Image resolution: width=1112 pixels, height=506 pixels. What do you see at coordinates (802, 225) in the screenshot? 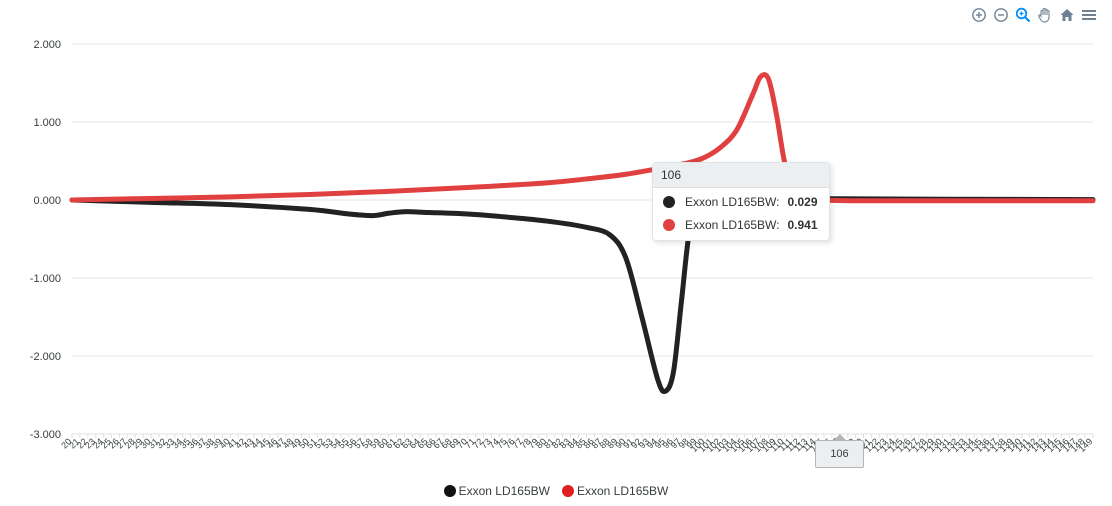
I see `tooltip-value: 0.941` at bounding box center [802, 225].